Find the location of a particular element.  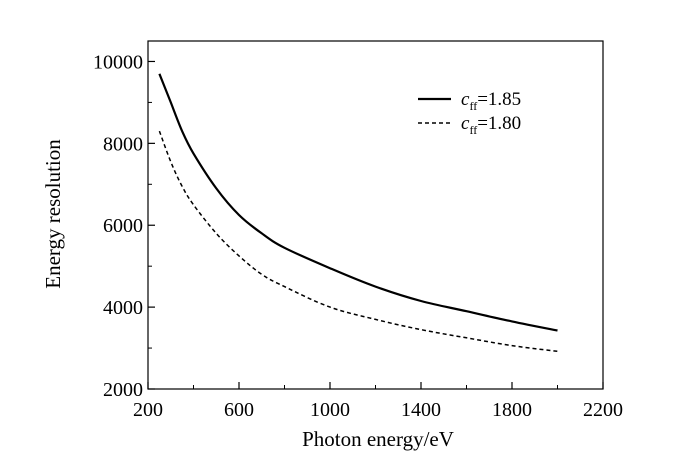

x-tick-label: 1800 is located at coordinates (512, 410).